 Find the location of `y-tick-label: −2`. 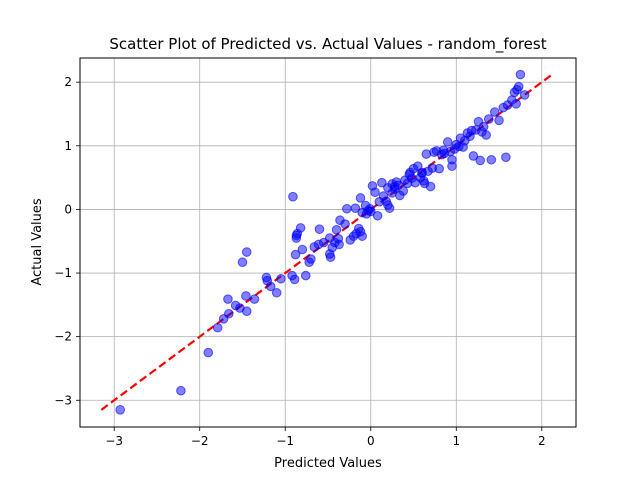

y-tick-label: −2 is located at coordinates (63, 337).